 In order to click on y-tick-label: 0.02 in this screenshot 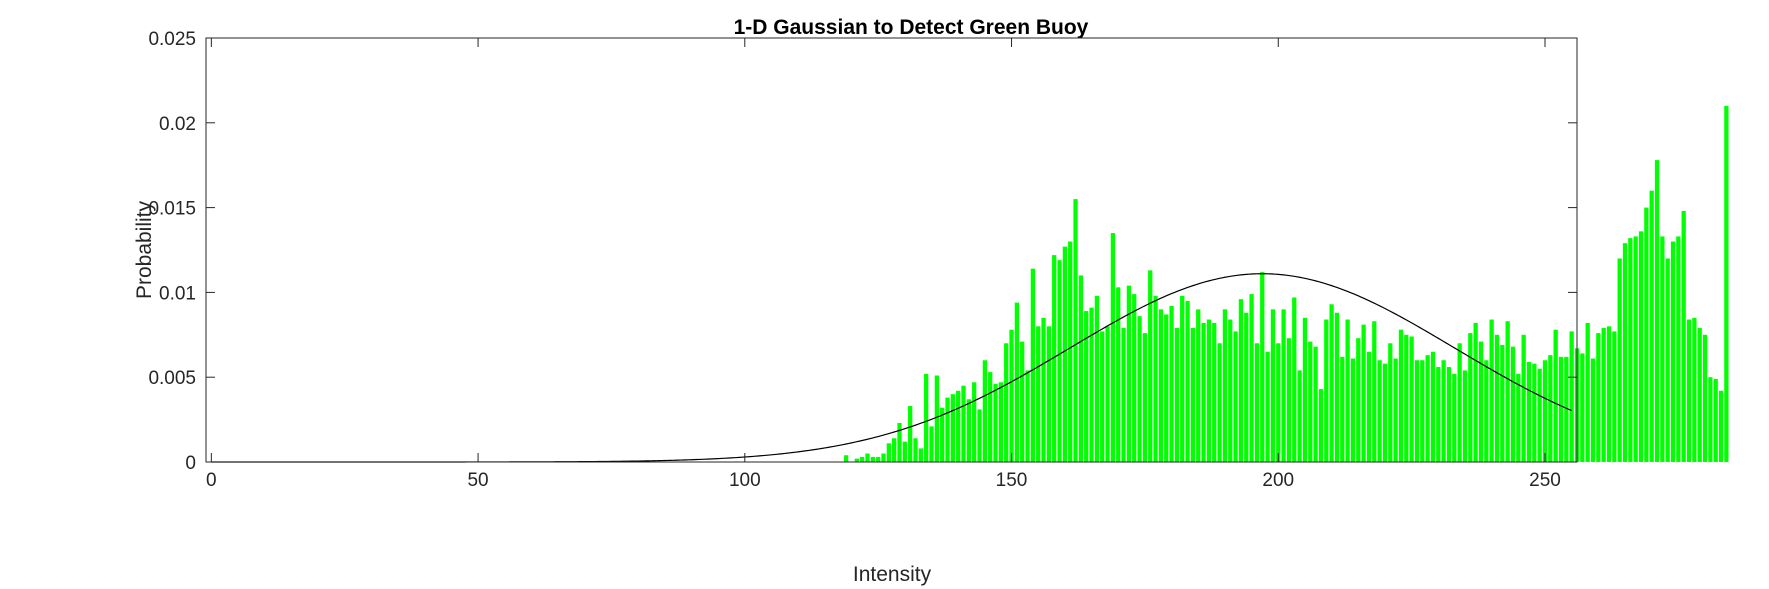, I will do `click(177, 124)`.